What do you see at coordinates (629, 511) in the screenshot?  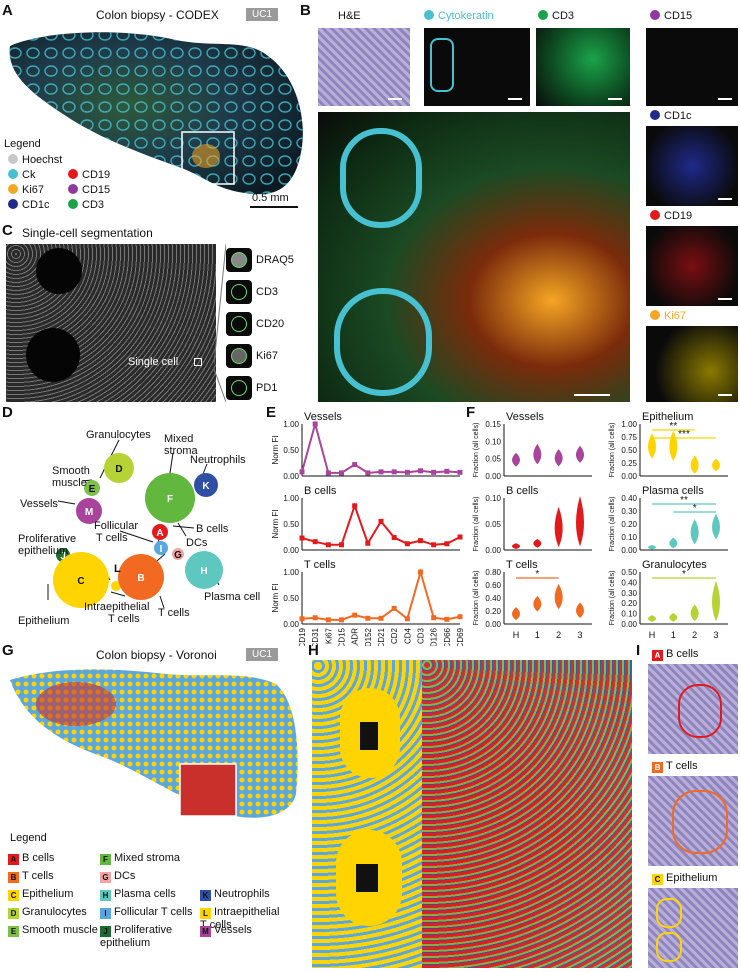 I see `violin-ytick-4-3: 0.30` at bounding box center [629, 511].